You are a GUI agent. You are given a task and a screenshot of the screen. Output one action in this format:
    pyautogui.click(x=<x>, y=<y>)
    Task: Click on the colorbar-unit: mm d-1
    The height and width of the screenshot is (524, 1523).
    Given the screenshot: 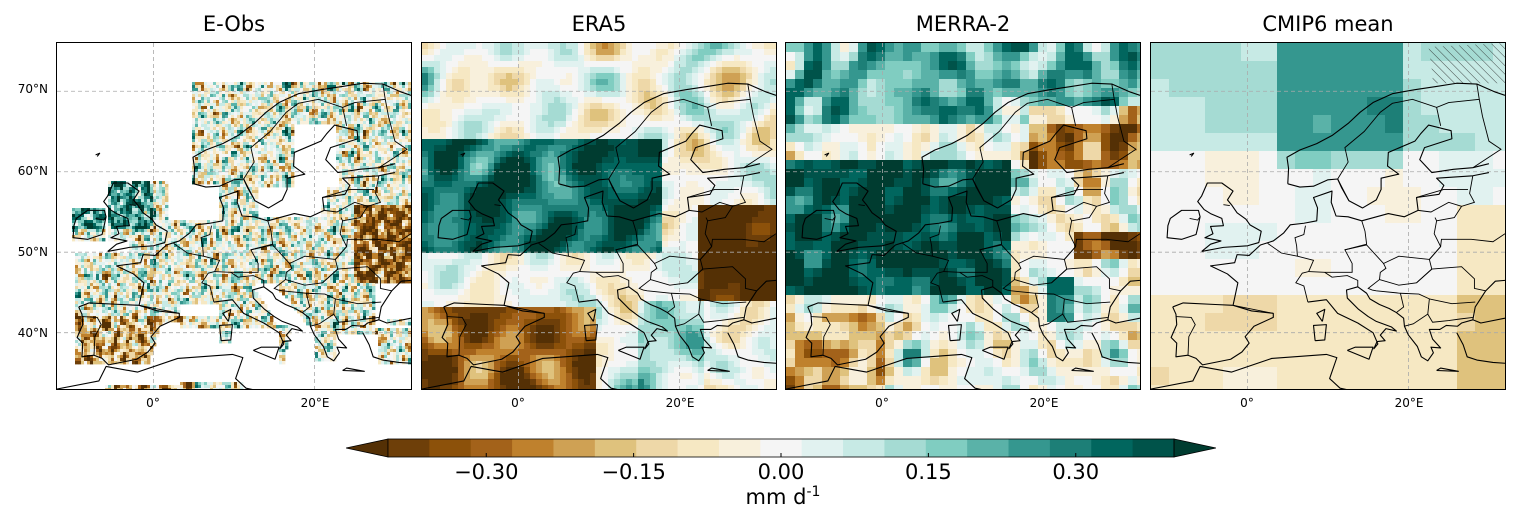 What is the action you would take?
    pyautogui.click(x=783, y=496)
    